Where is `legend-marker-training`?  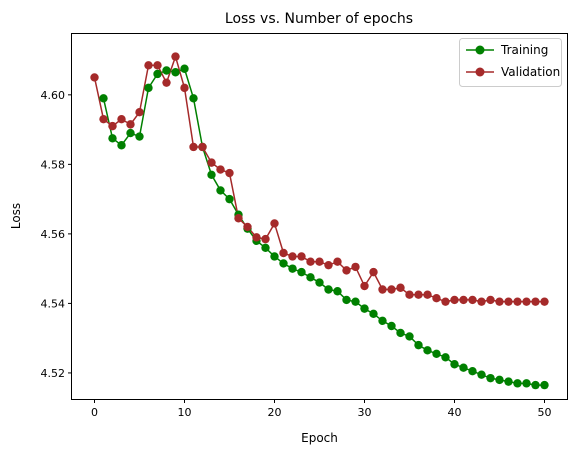 legend-marker-training is located at coordinates (480, 50).